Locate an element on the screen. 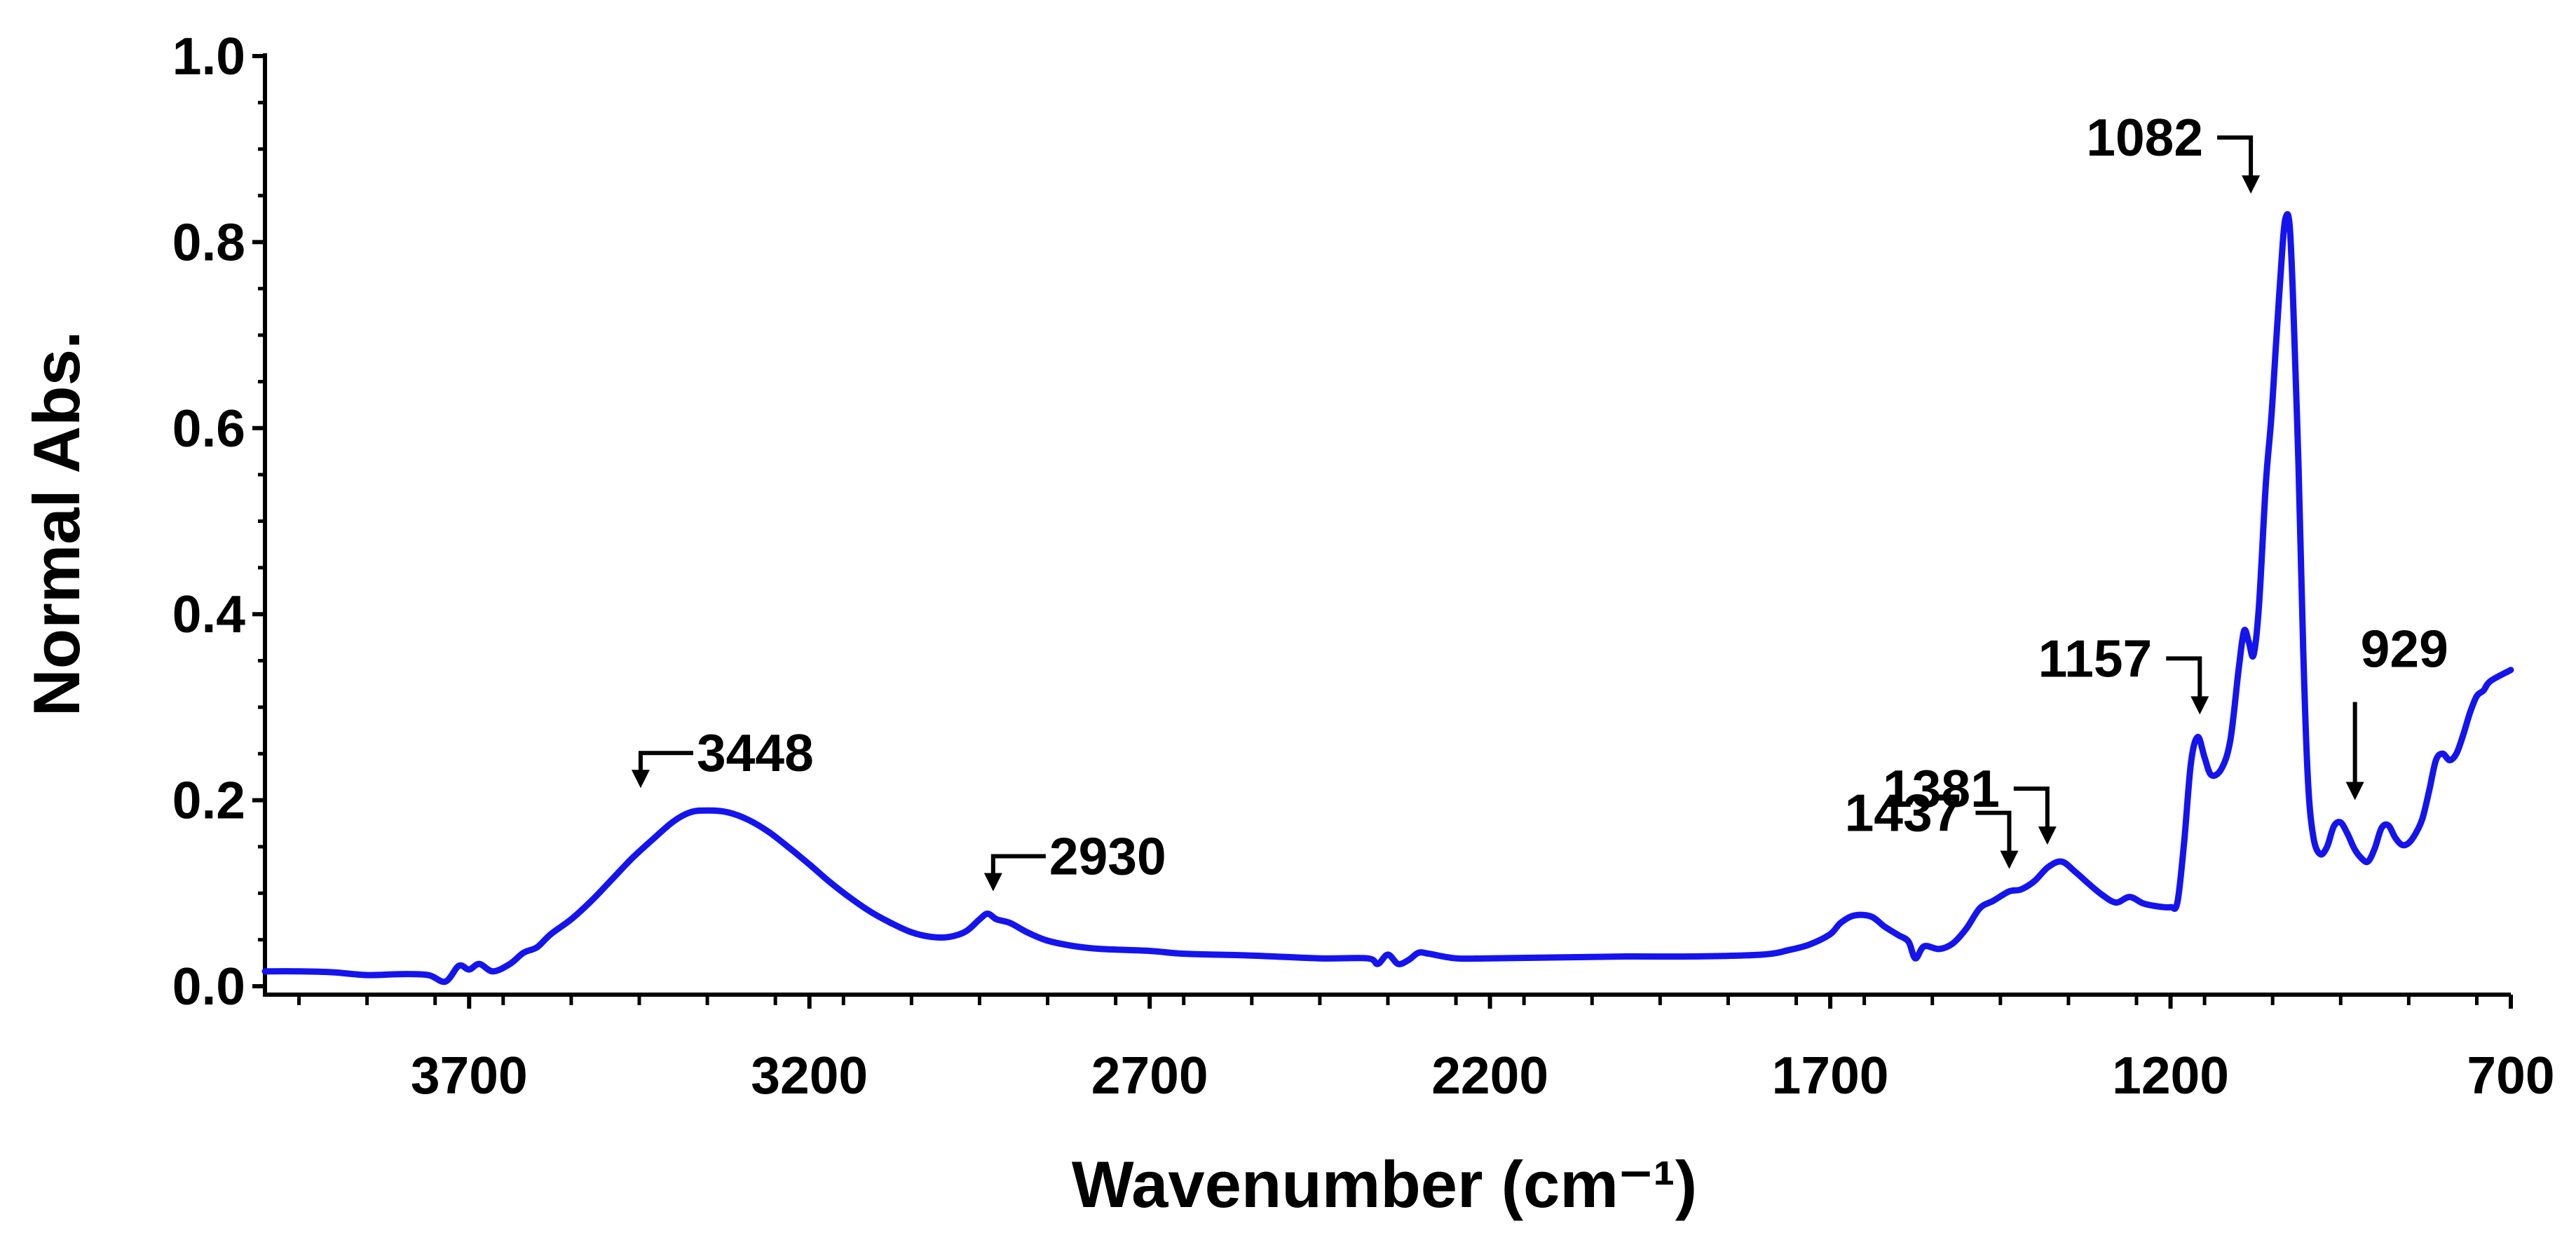  annotation-label: 929 is located at coordinates (2404, 648).